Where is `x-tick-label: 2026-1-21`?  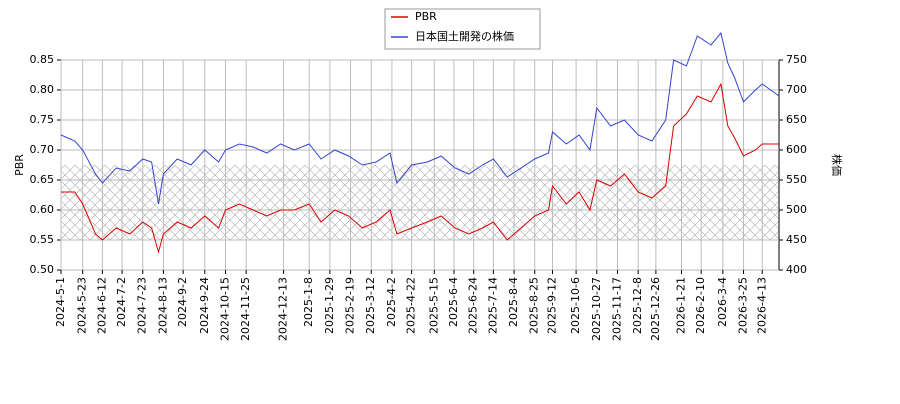
x-tick-label: 2026-1-21 is located at coordinates (680, 305).